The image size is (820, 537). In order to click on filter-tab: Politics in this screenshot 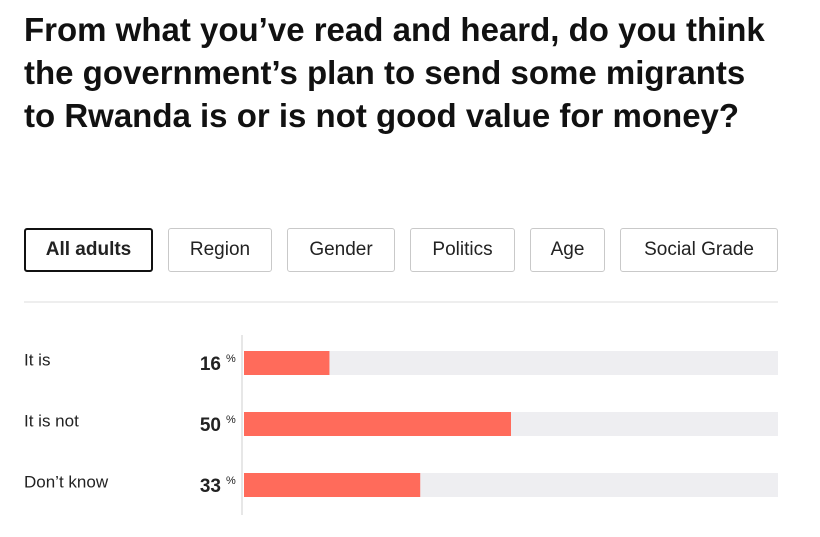, I will do `click(462, 250)`.